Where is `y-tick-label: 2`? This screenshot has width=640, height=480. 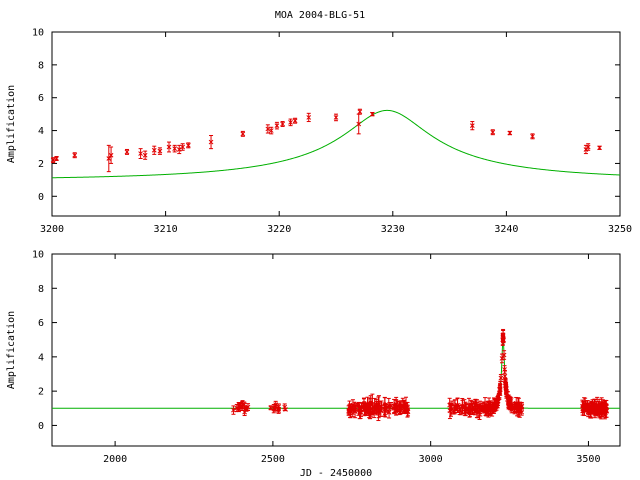
y-tick-label: 2 is located at coordinates (41, 392).